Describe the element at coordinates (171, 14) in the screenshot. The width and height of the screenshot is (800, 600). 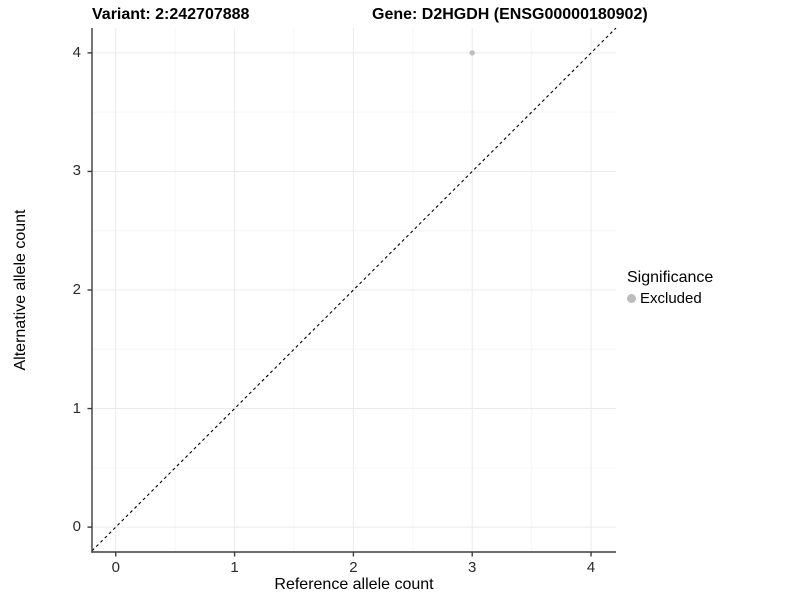
I see `variant-title: Variant: 2:242707888` at that location.